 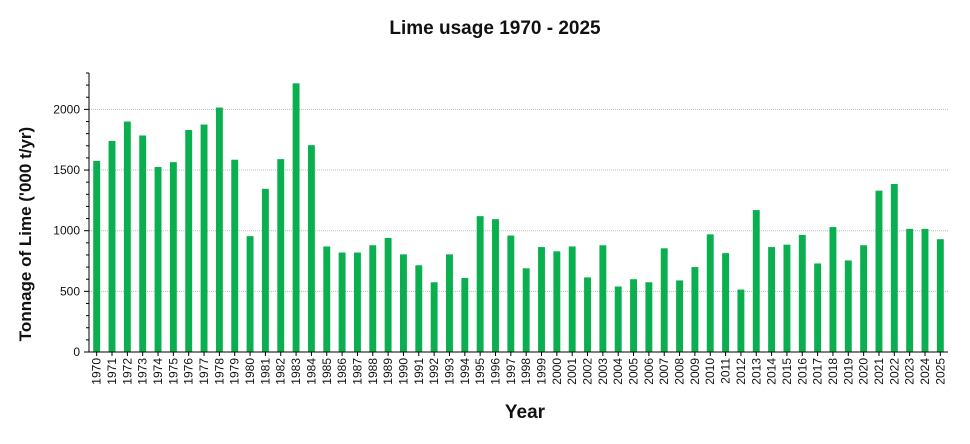 What do you see at coordinates (189, 371) in the screenshot?
I see `x-tick-label: 1976` at bounding box center [189, 371].